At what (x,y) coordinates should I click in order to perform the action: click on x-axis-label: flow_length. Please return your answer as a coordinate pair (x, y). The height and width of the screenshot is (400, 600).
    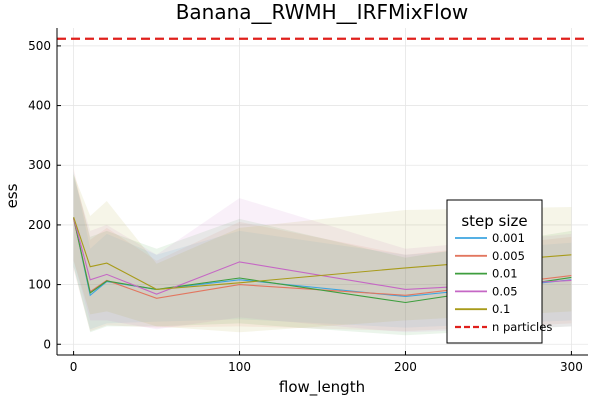
    Looking at the image, I should click on (322, 387).